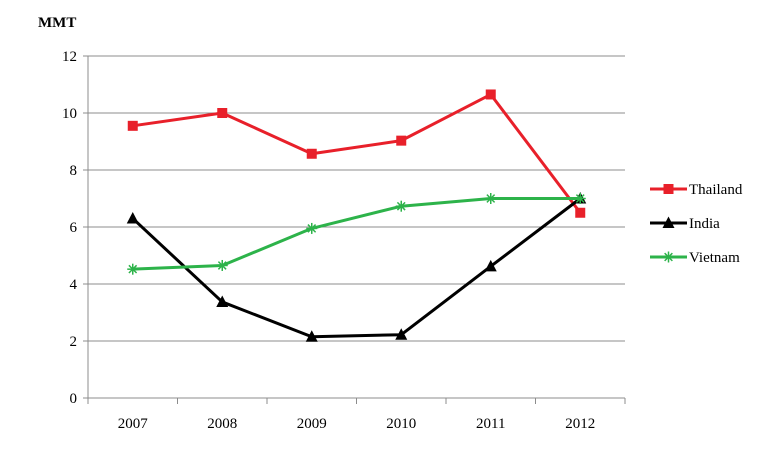  I want to click on series-line, so click(356, 234).